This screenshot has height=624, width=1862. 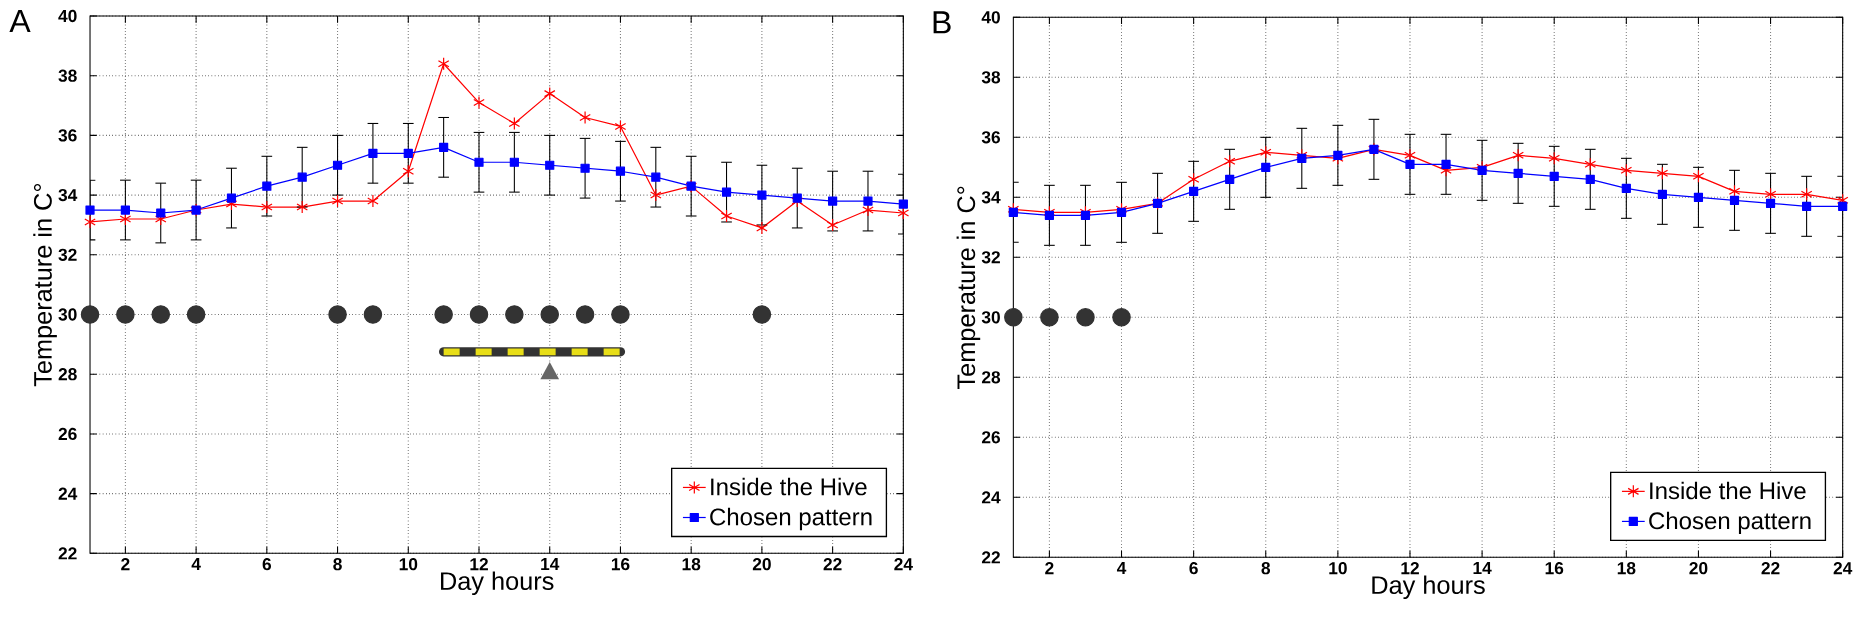 I want to click on y-tick-label: 22, so click(x=67, y=553).